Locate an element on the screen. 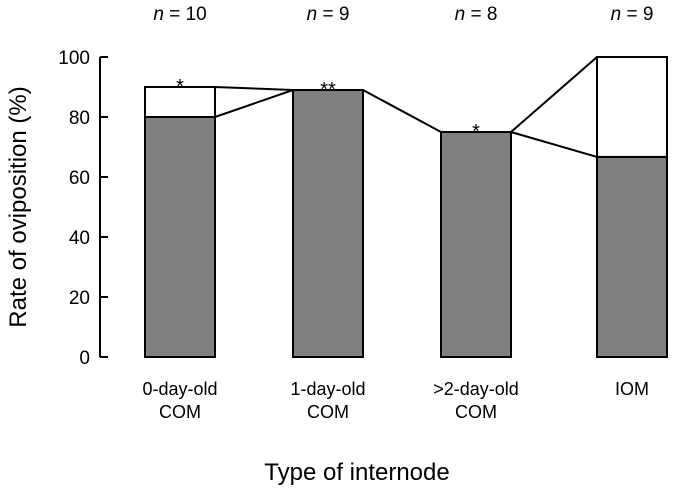 The width and height of the screenshot is (685, 490). sample-size-label: n = 8 is located at coordinates (476, 14).